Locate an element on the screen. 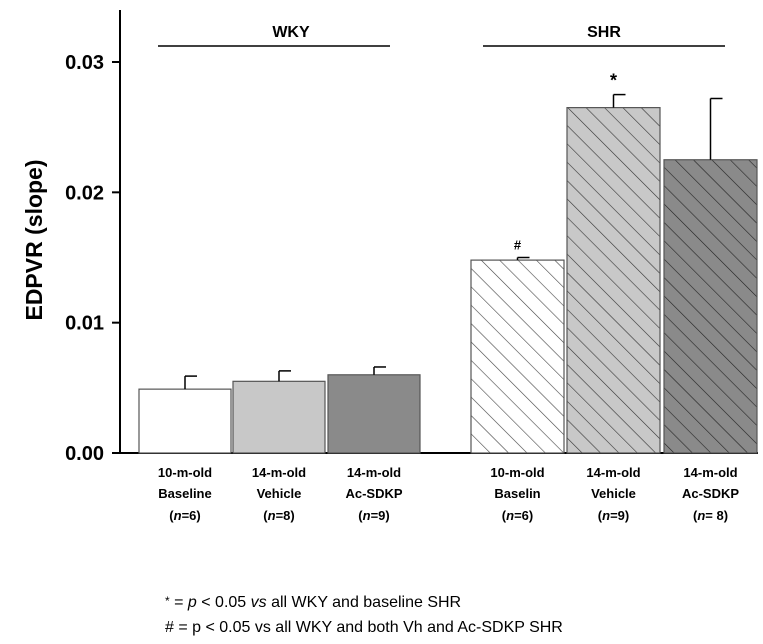  group-label: WKY is located at coordinates (291, 32).